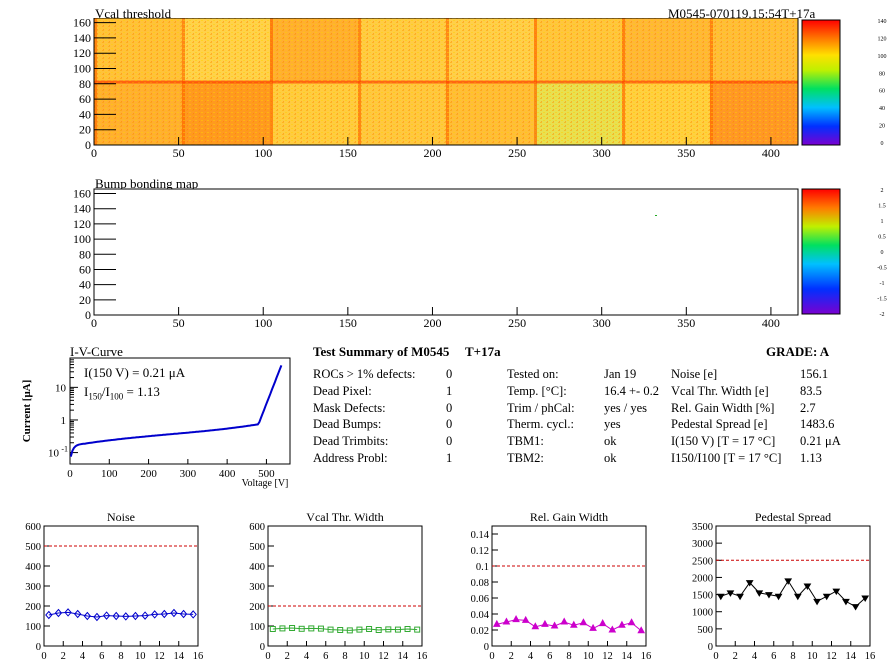 The height and width of the screenshot is (672, 896). I want to click on iv-y-tick-label: 10, so click(61, 388).